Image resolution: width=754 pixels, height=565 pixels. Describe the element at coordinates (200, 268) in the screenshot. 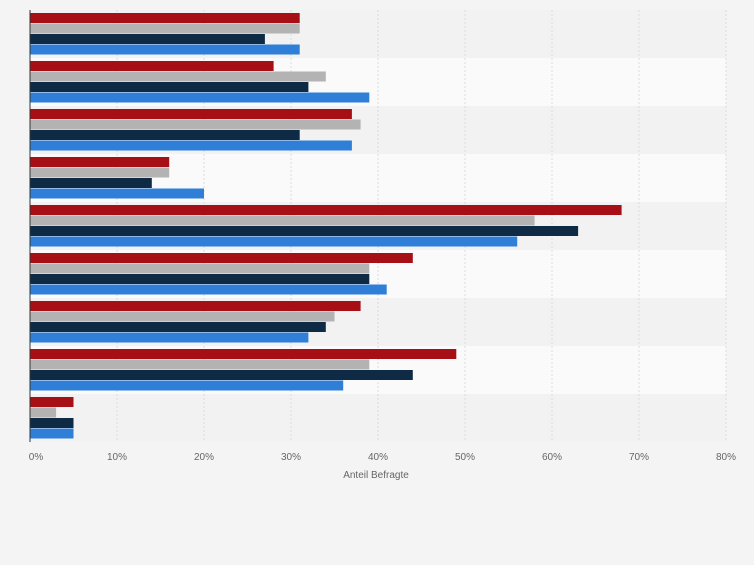

I see `bar-cat6-series2` at that location.